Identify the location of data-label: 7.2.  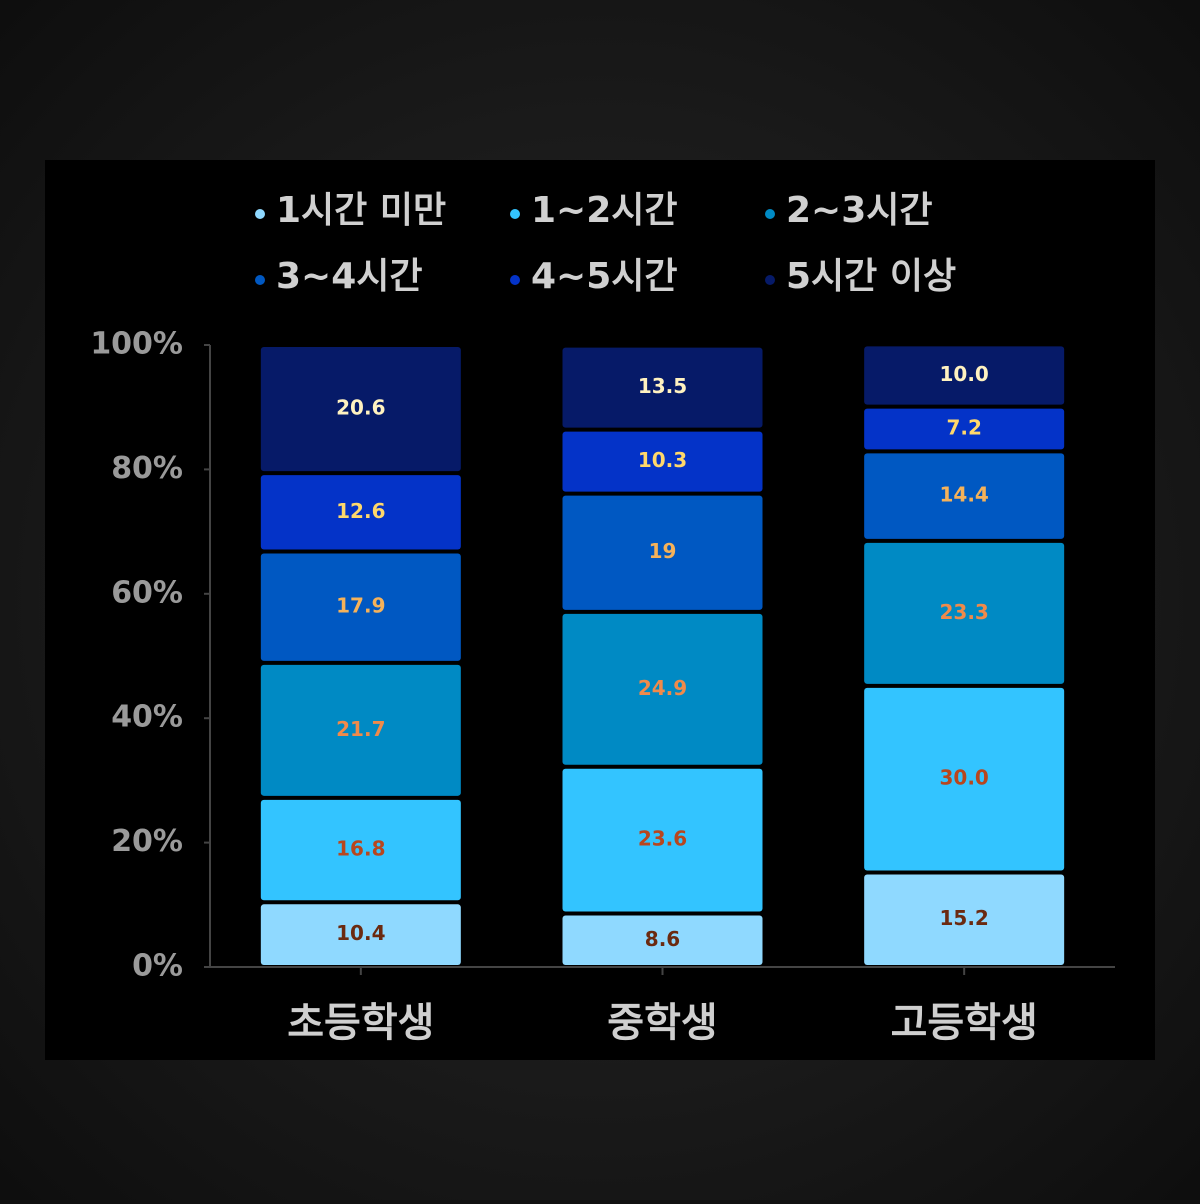
(963, 427).